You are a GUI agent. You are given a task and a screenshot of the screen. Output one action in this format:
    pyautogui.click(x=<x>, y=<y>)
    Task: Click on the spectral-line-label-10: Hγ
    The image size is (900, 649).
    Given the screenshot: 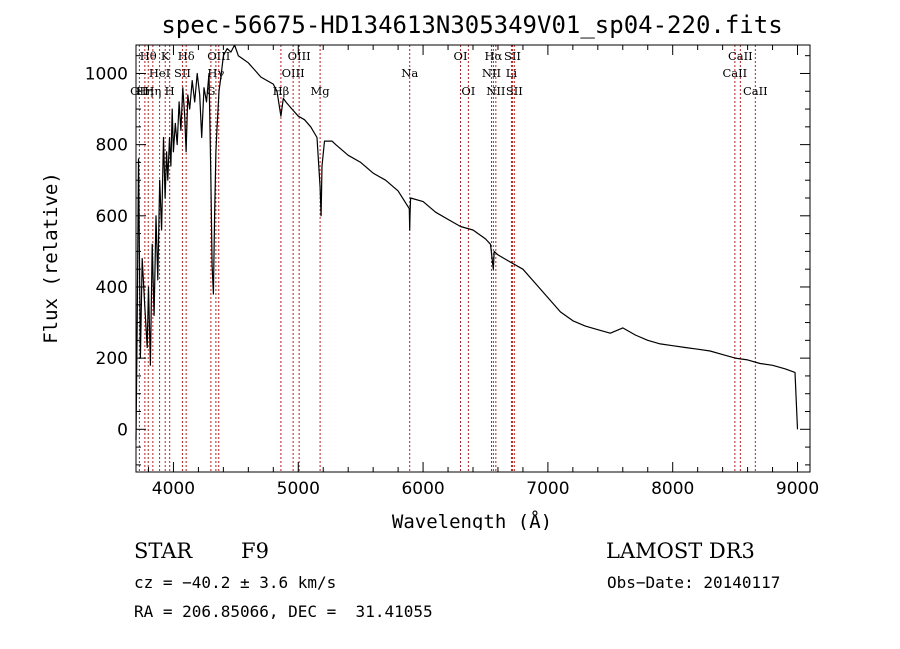 What is the action you would take?
    pyautogui.click(x=215, y=73)
    